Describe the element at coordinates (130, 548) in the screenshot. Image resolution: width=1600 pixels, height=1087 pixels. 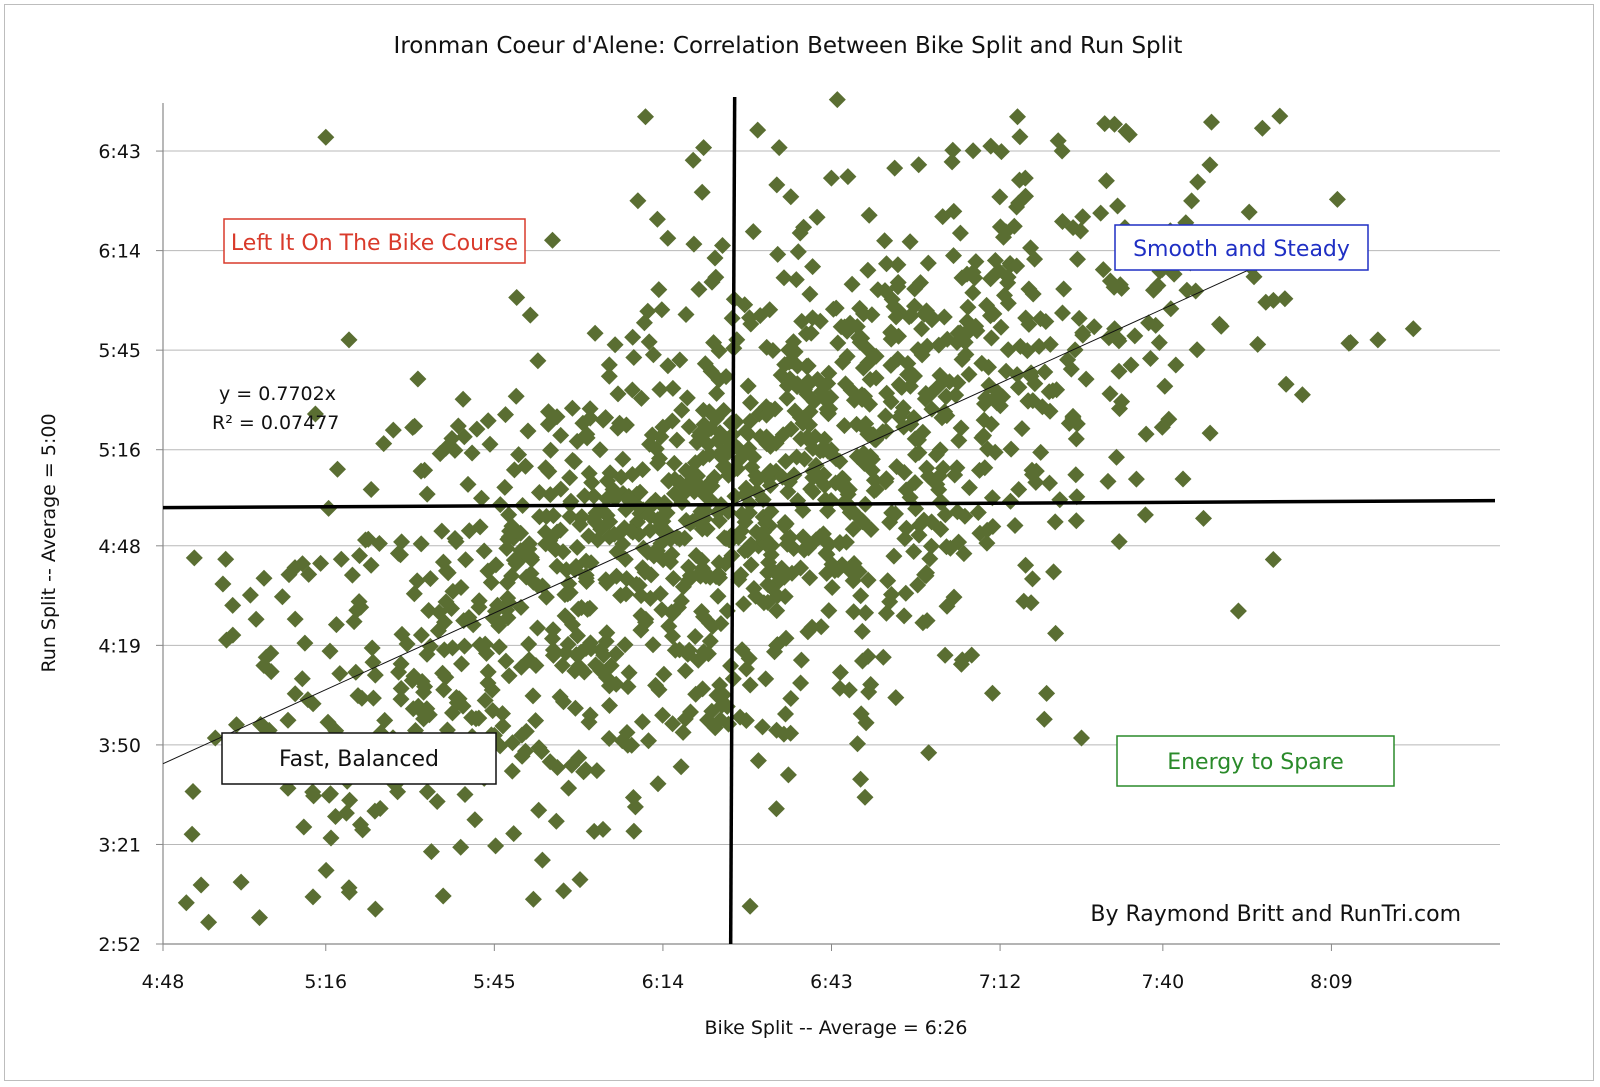
I see `y-axis-tick-labels: 2:52 3:21 3:50 4:19 4:48 5:16 5:45 6:14 6:43` at that location.